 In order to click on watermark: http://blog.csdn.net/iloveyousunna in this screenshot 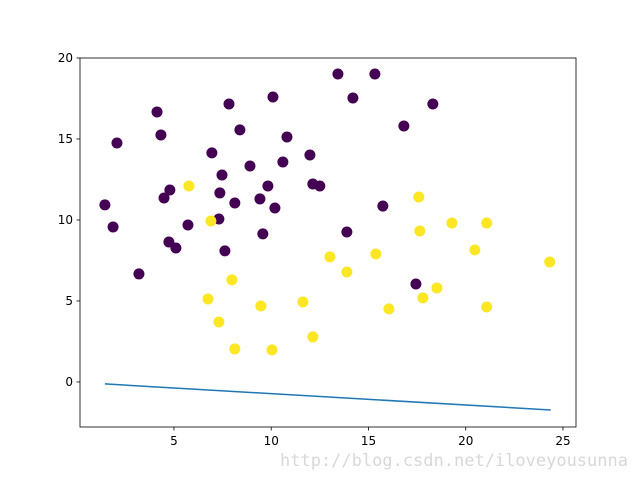, I will do `click(454, 461)`.